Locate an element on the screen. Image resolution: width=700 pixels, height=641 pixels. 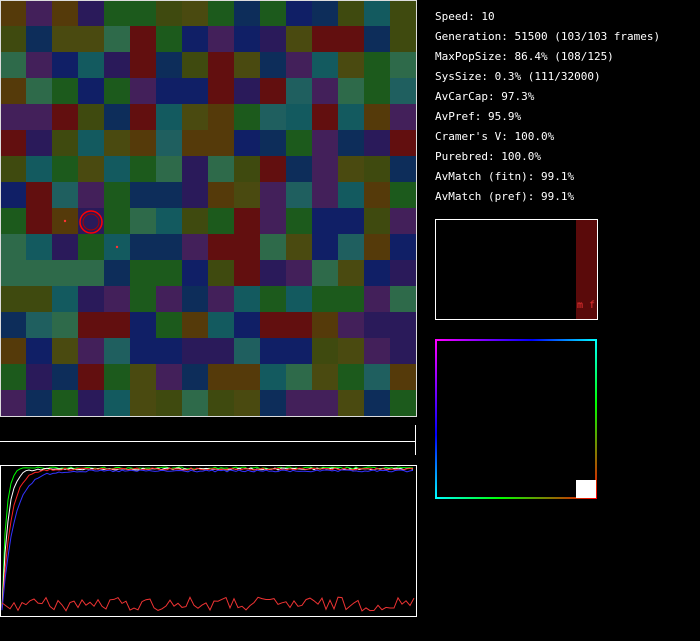
stat-line: AvMatch (fitn): 99.1% is located at coordinates (504, 176).